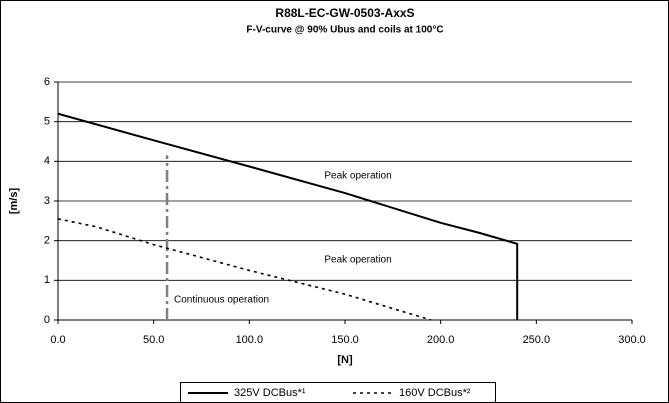  Describe the element at coordinates (441, 340) in the screenshot. I see `x-tick-label: 200.0` at that location.